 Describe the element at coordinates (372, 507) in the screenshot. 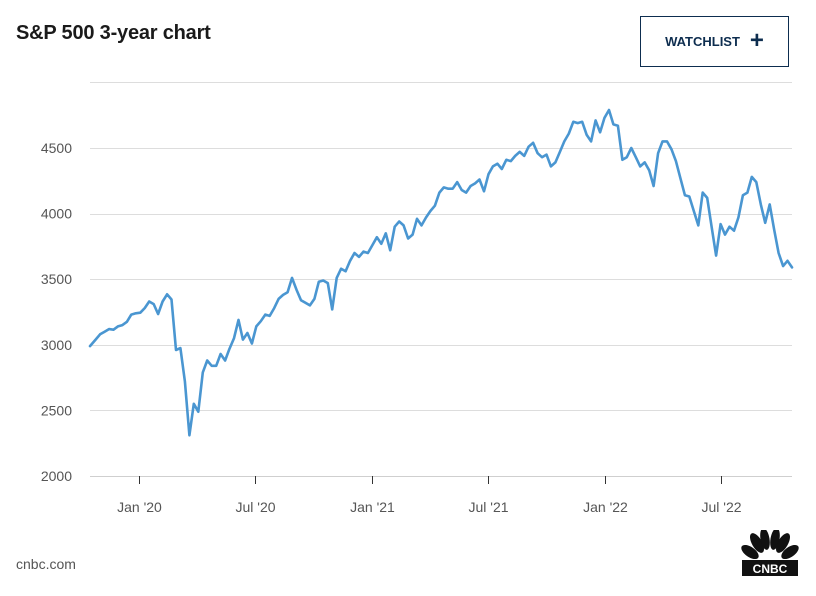

I see `x-tick-label: Jan '21` at that location.